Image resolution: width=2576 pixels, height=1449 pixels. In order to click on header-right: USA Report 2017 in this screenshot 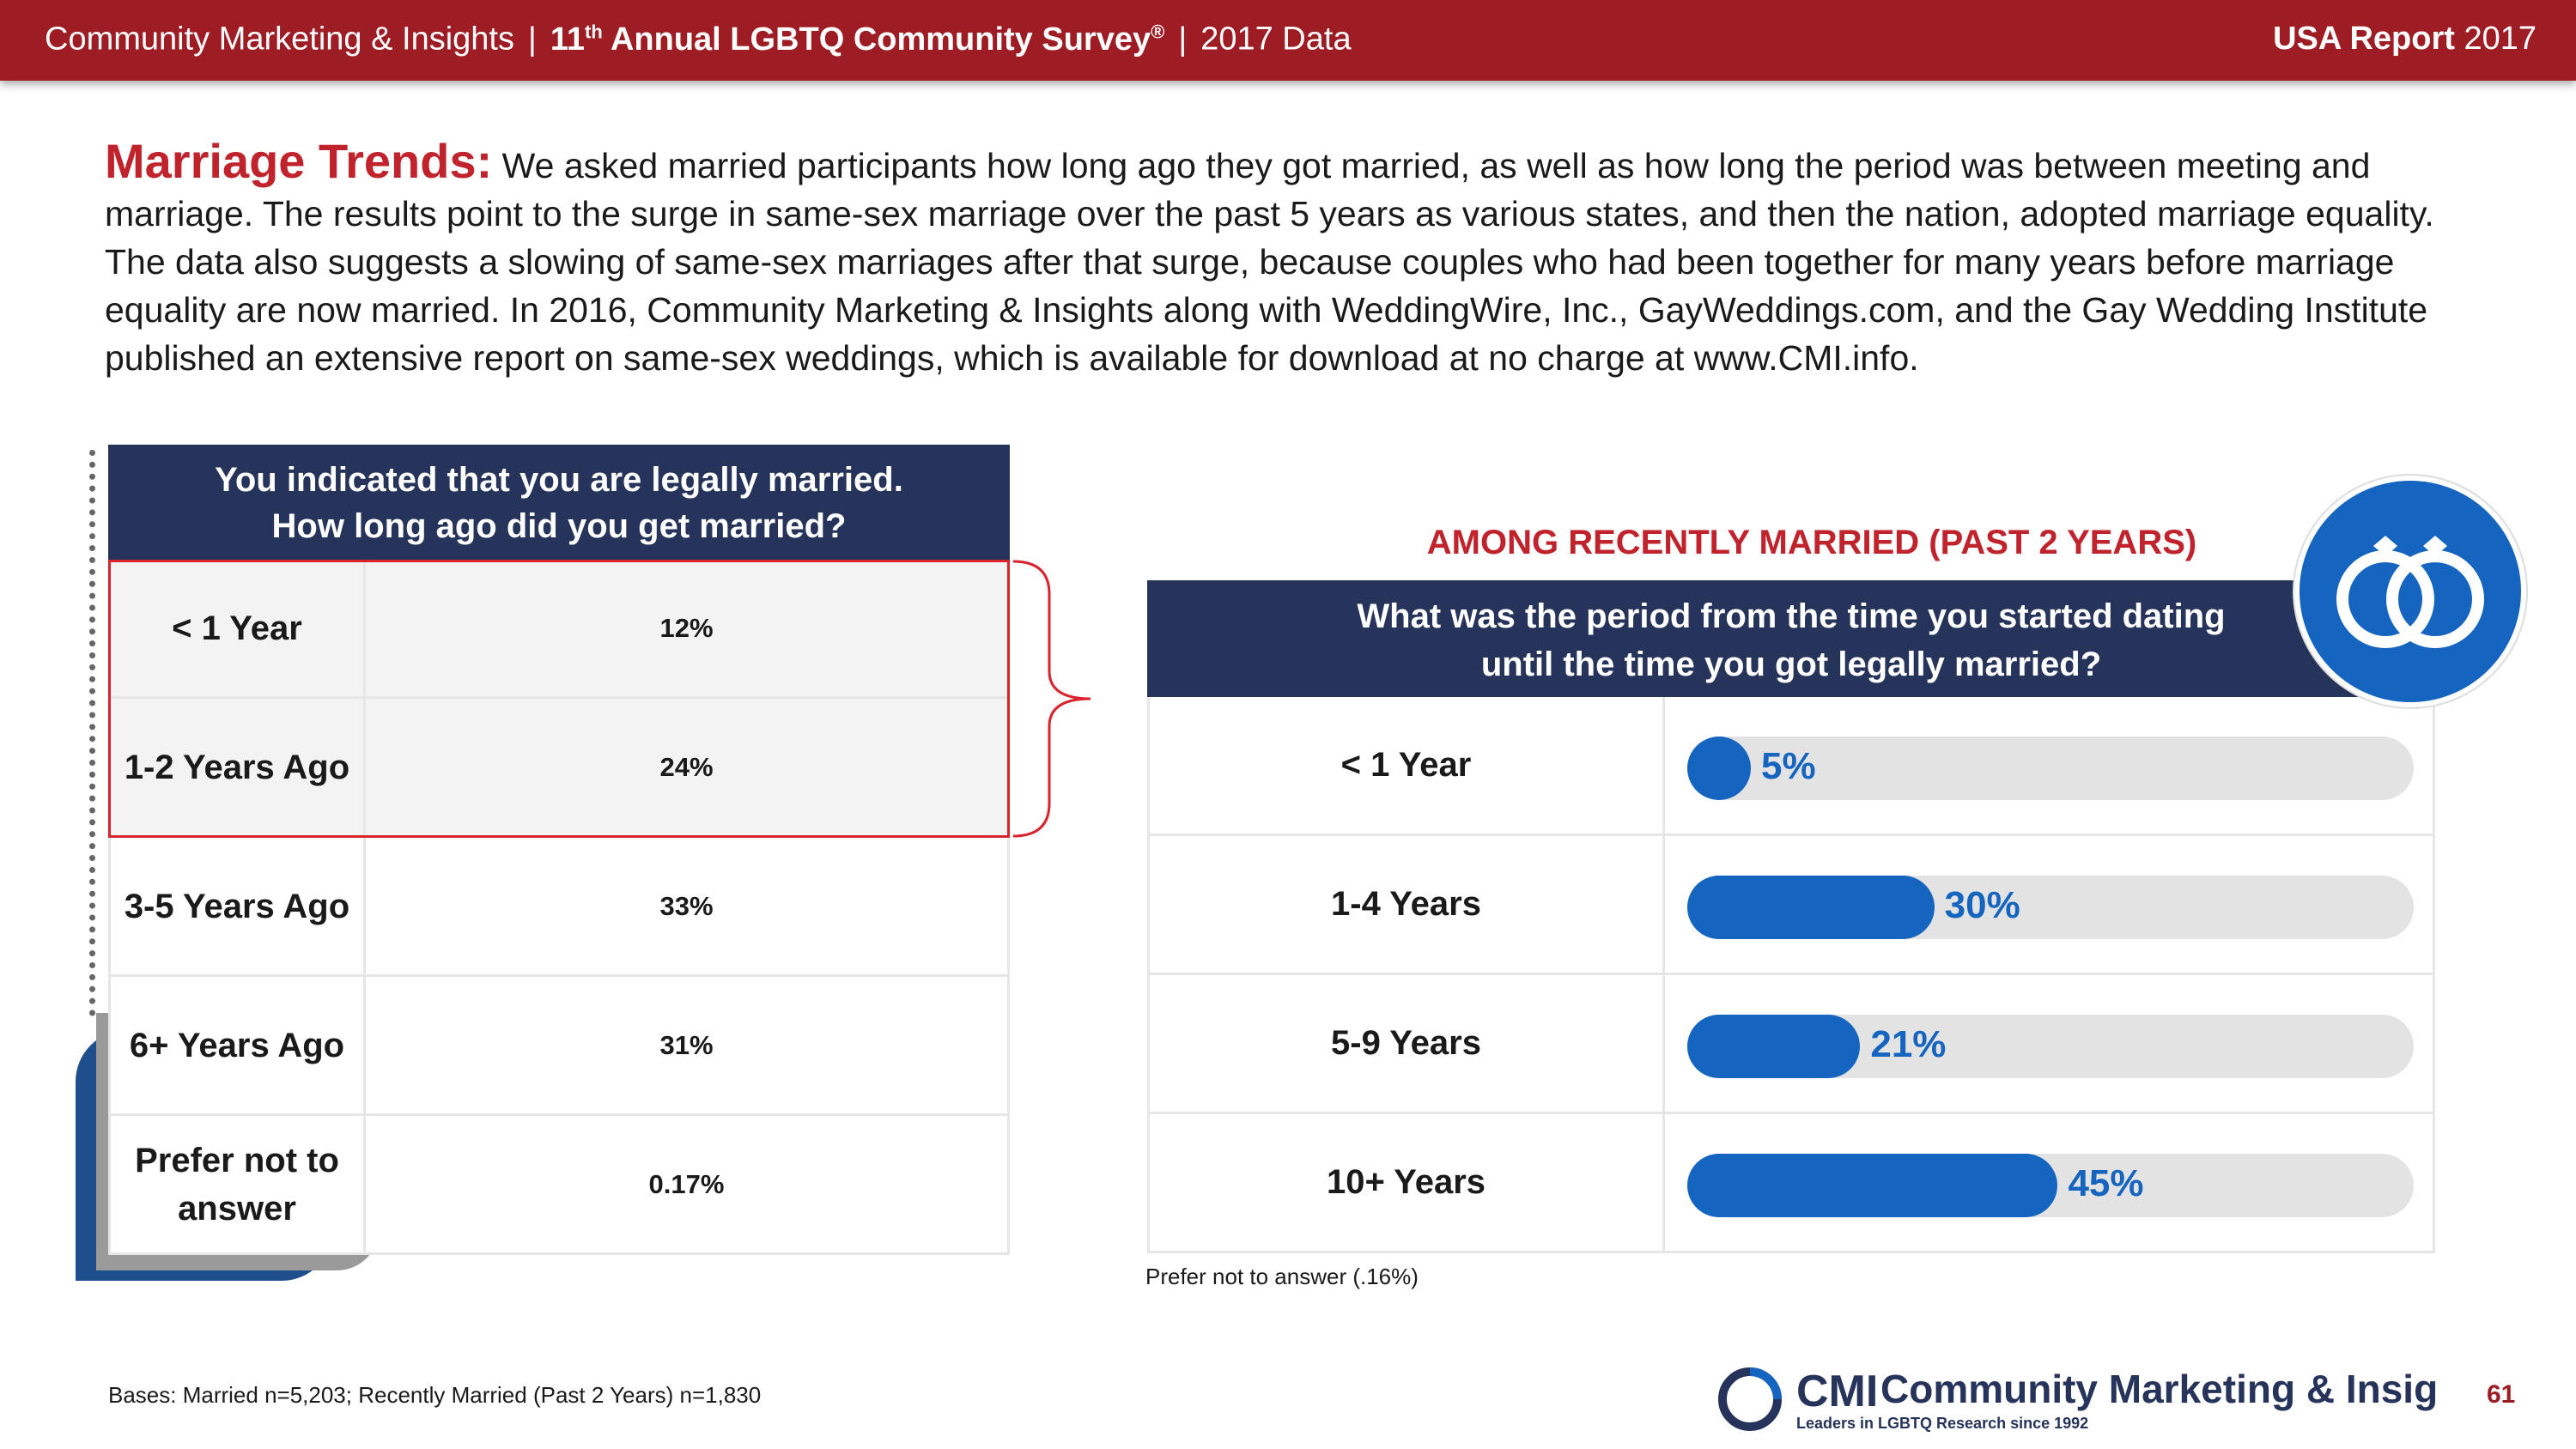, I will do `click(2405, 39)`.